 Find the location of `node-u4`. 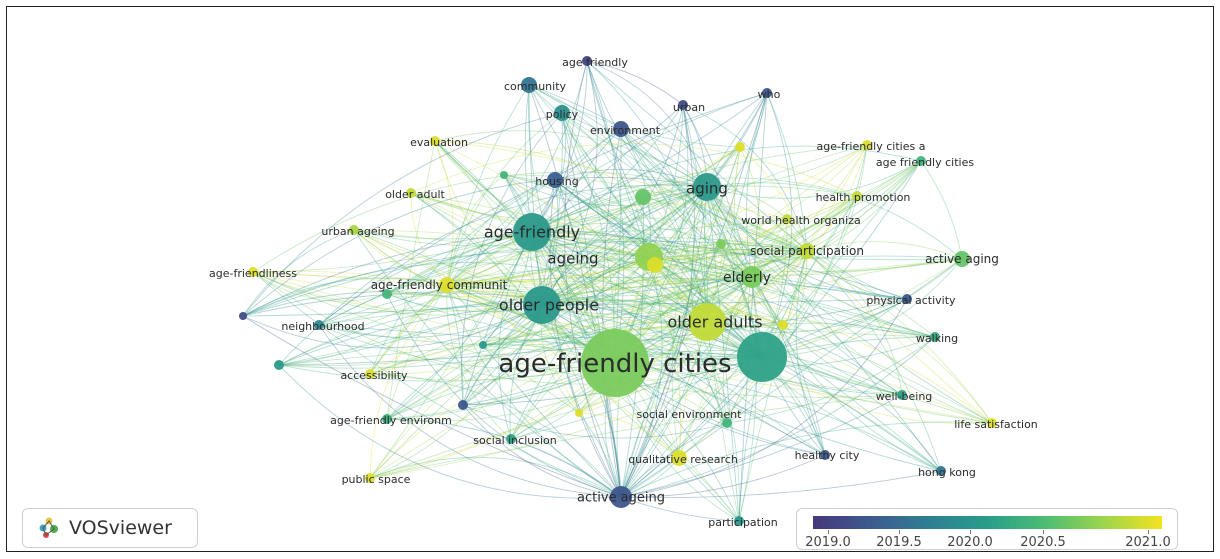

node-u4 is located at coordinates (783, 325).